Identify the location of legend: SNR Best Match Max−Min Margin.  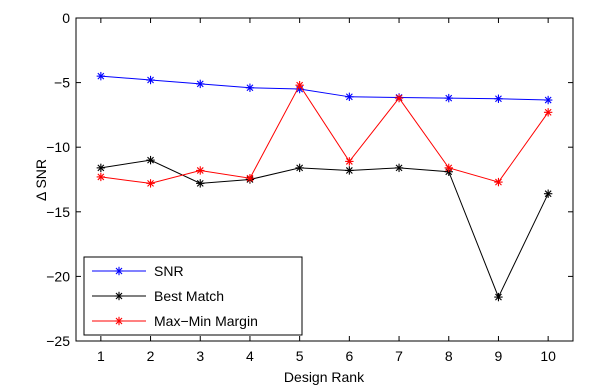
(193, 296).